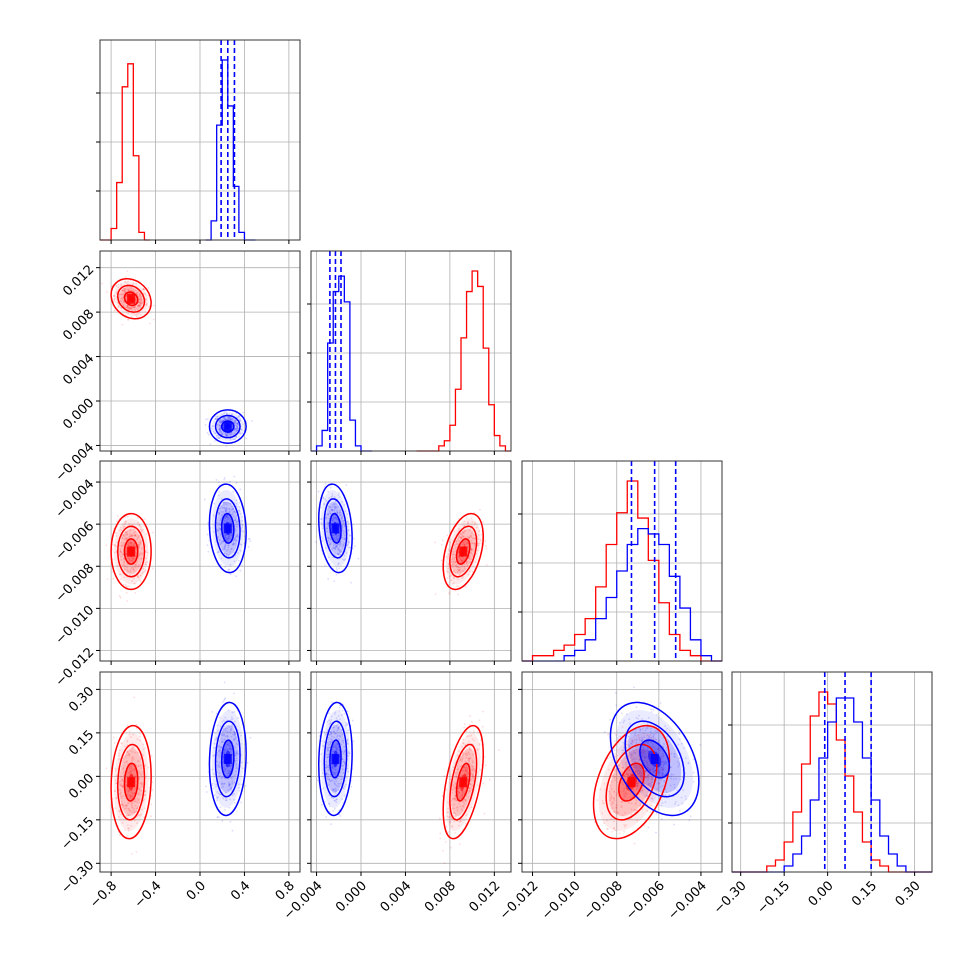 This screenshot has width=970, height=970. Describe the element at coordinates (335, 758) in the screenshot. I see `density-peak` at that location.